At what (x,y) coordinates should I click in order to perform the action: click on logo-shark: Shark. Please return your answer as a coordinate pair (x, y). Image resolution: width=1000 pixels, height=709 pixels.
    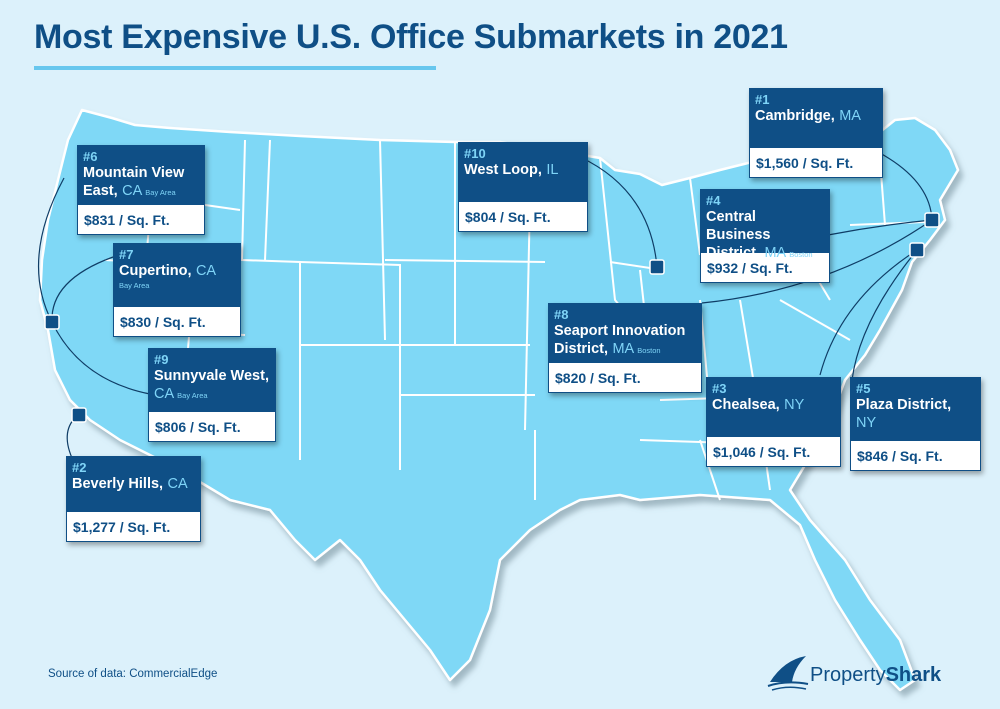
    Looking at the image, I should click on (913, 675).